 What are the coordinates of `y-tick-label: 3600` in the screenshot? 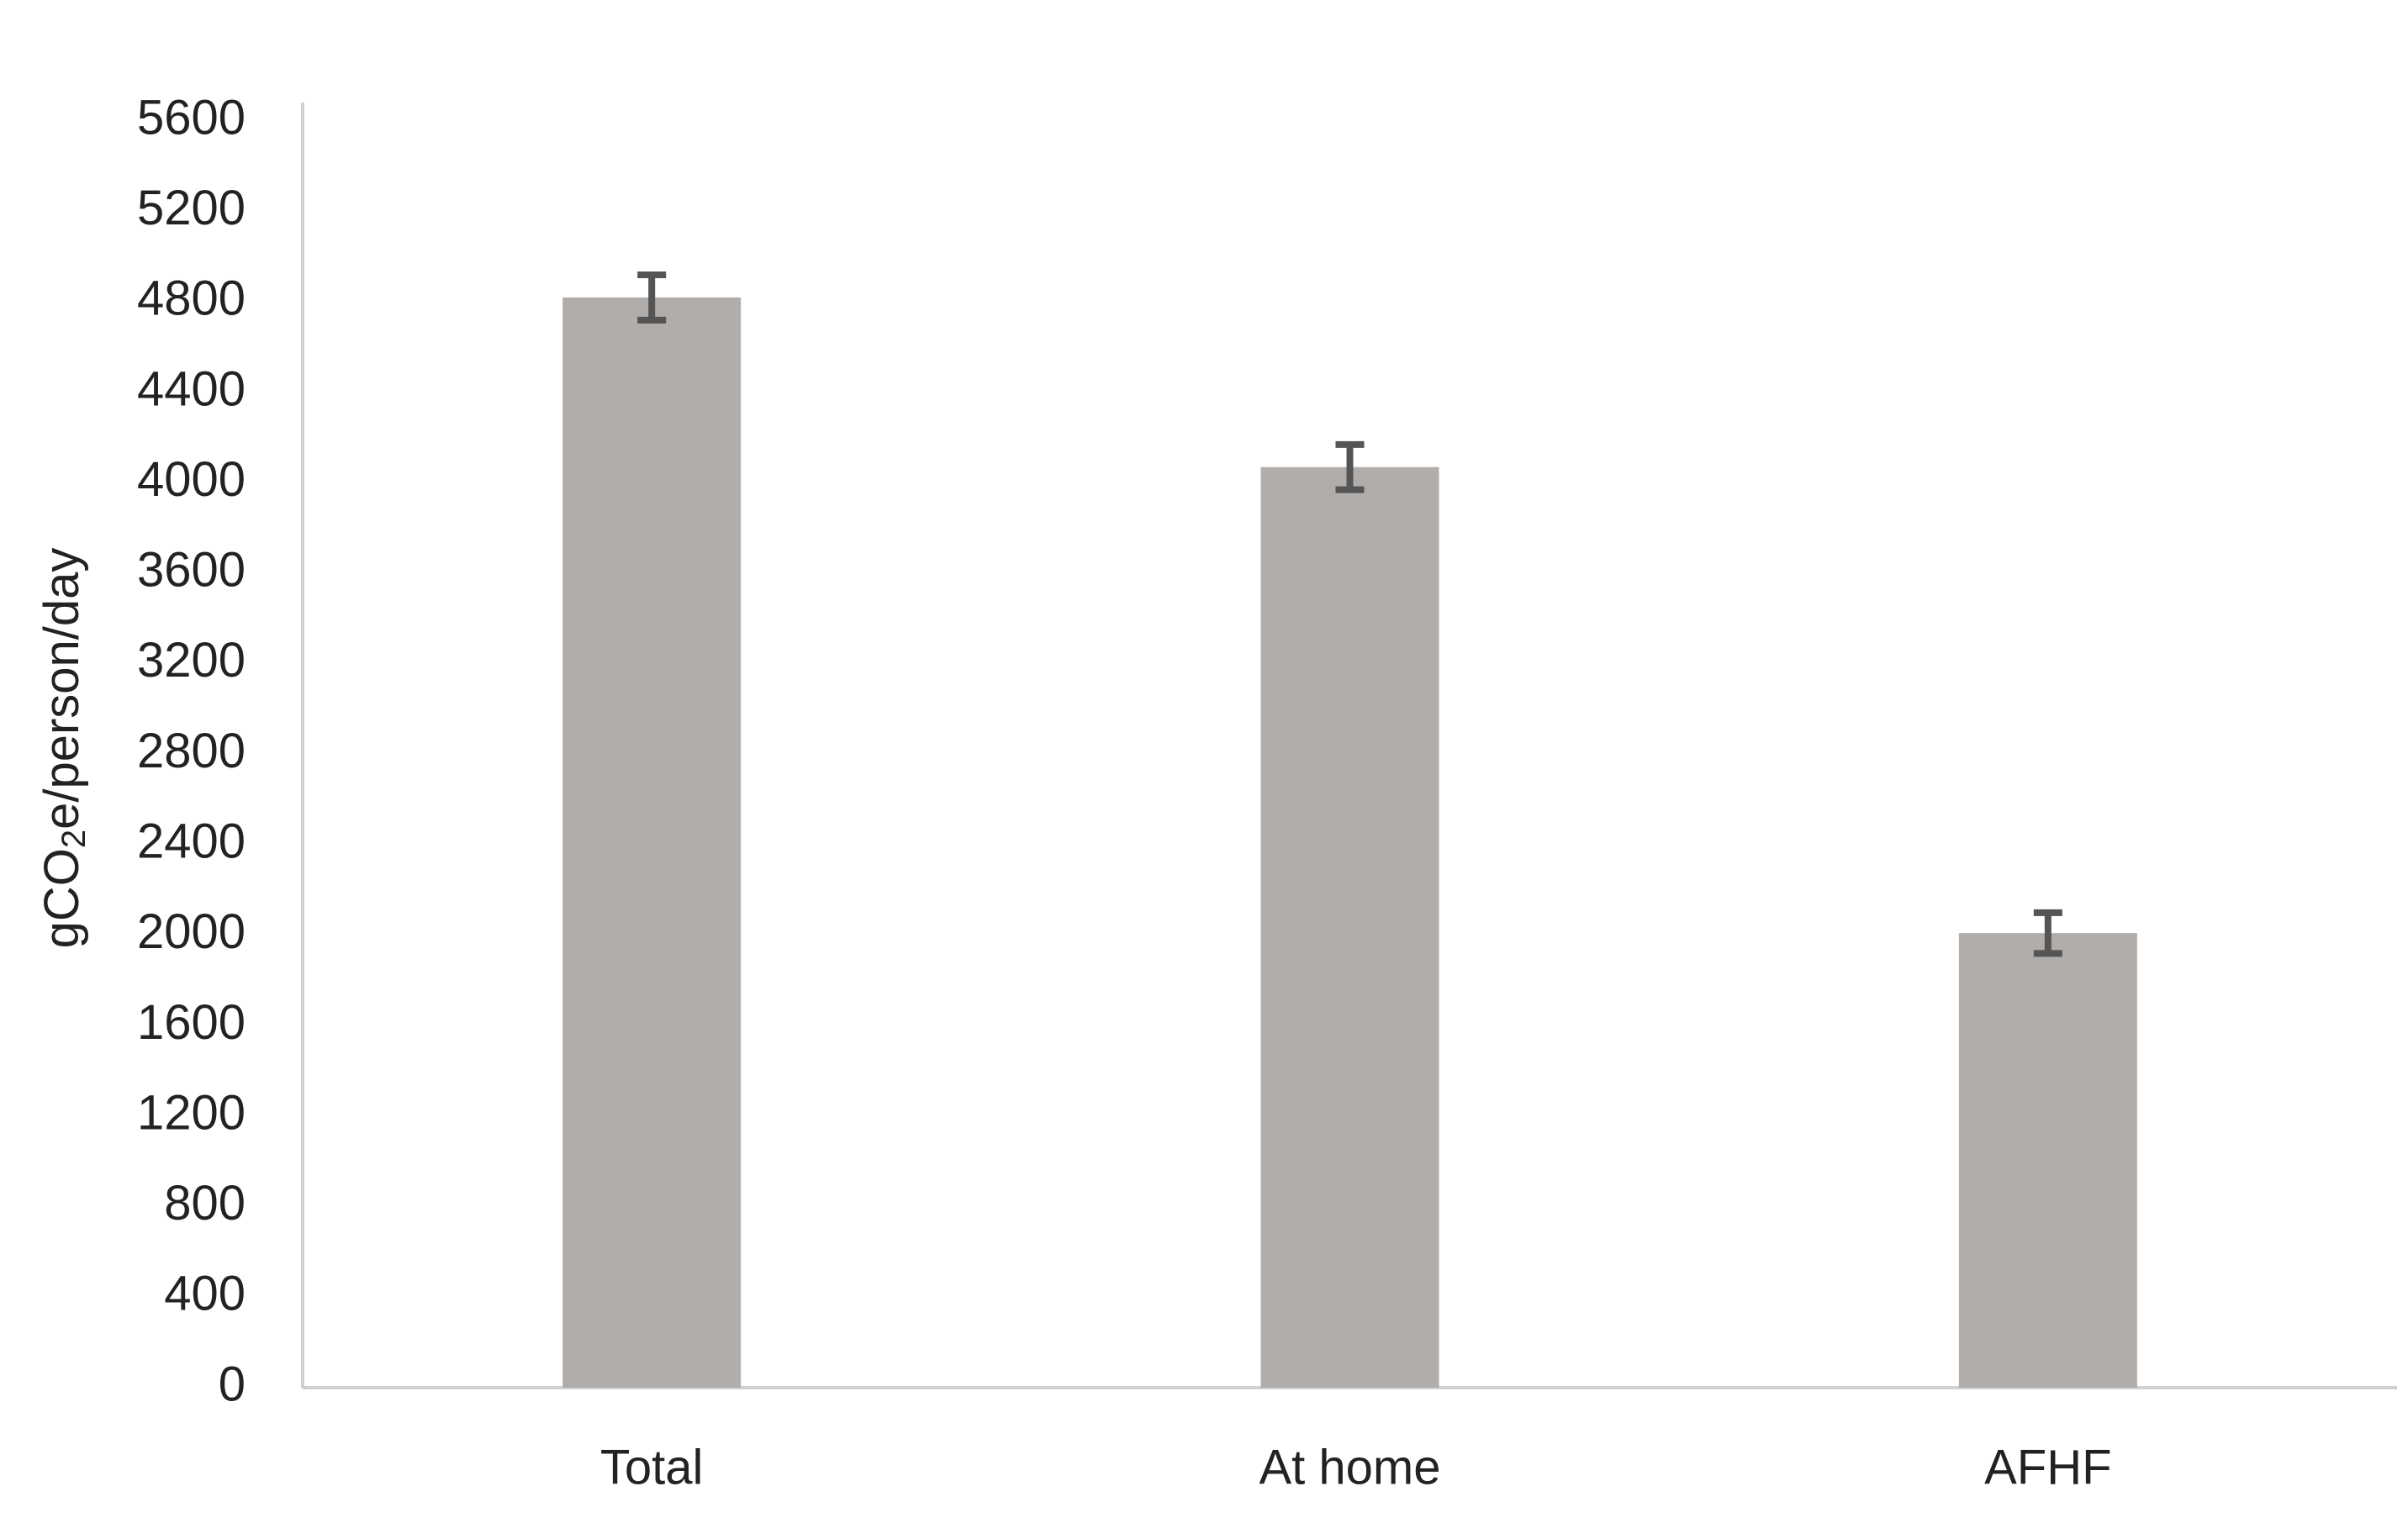 It's located at (191, 570).